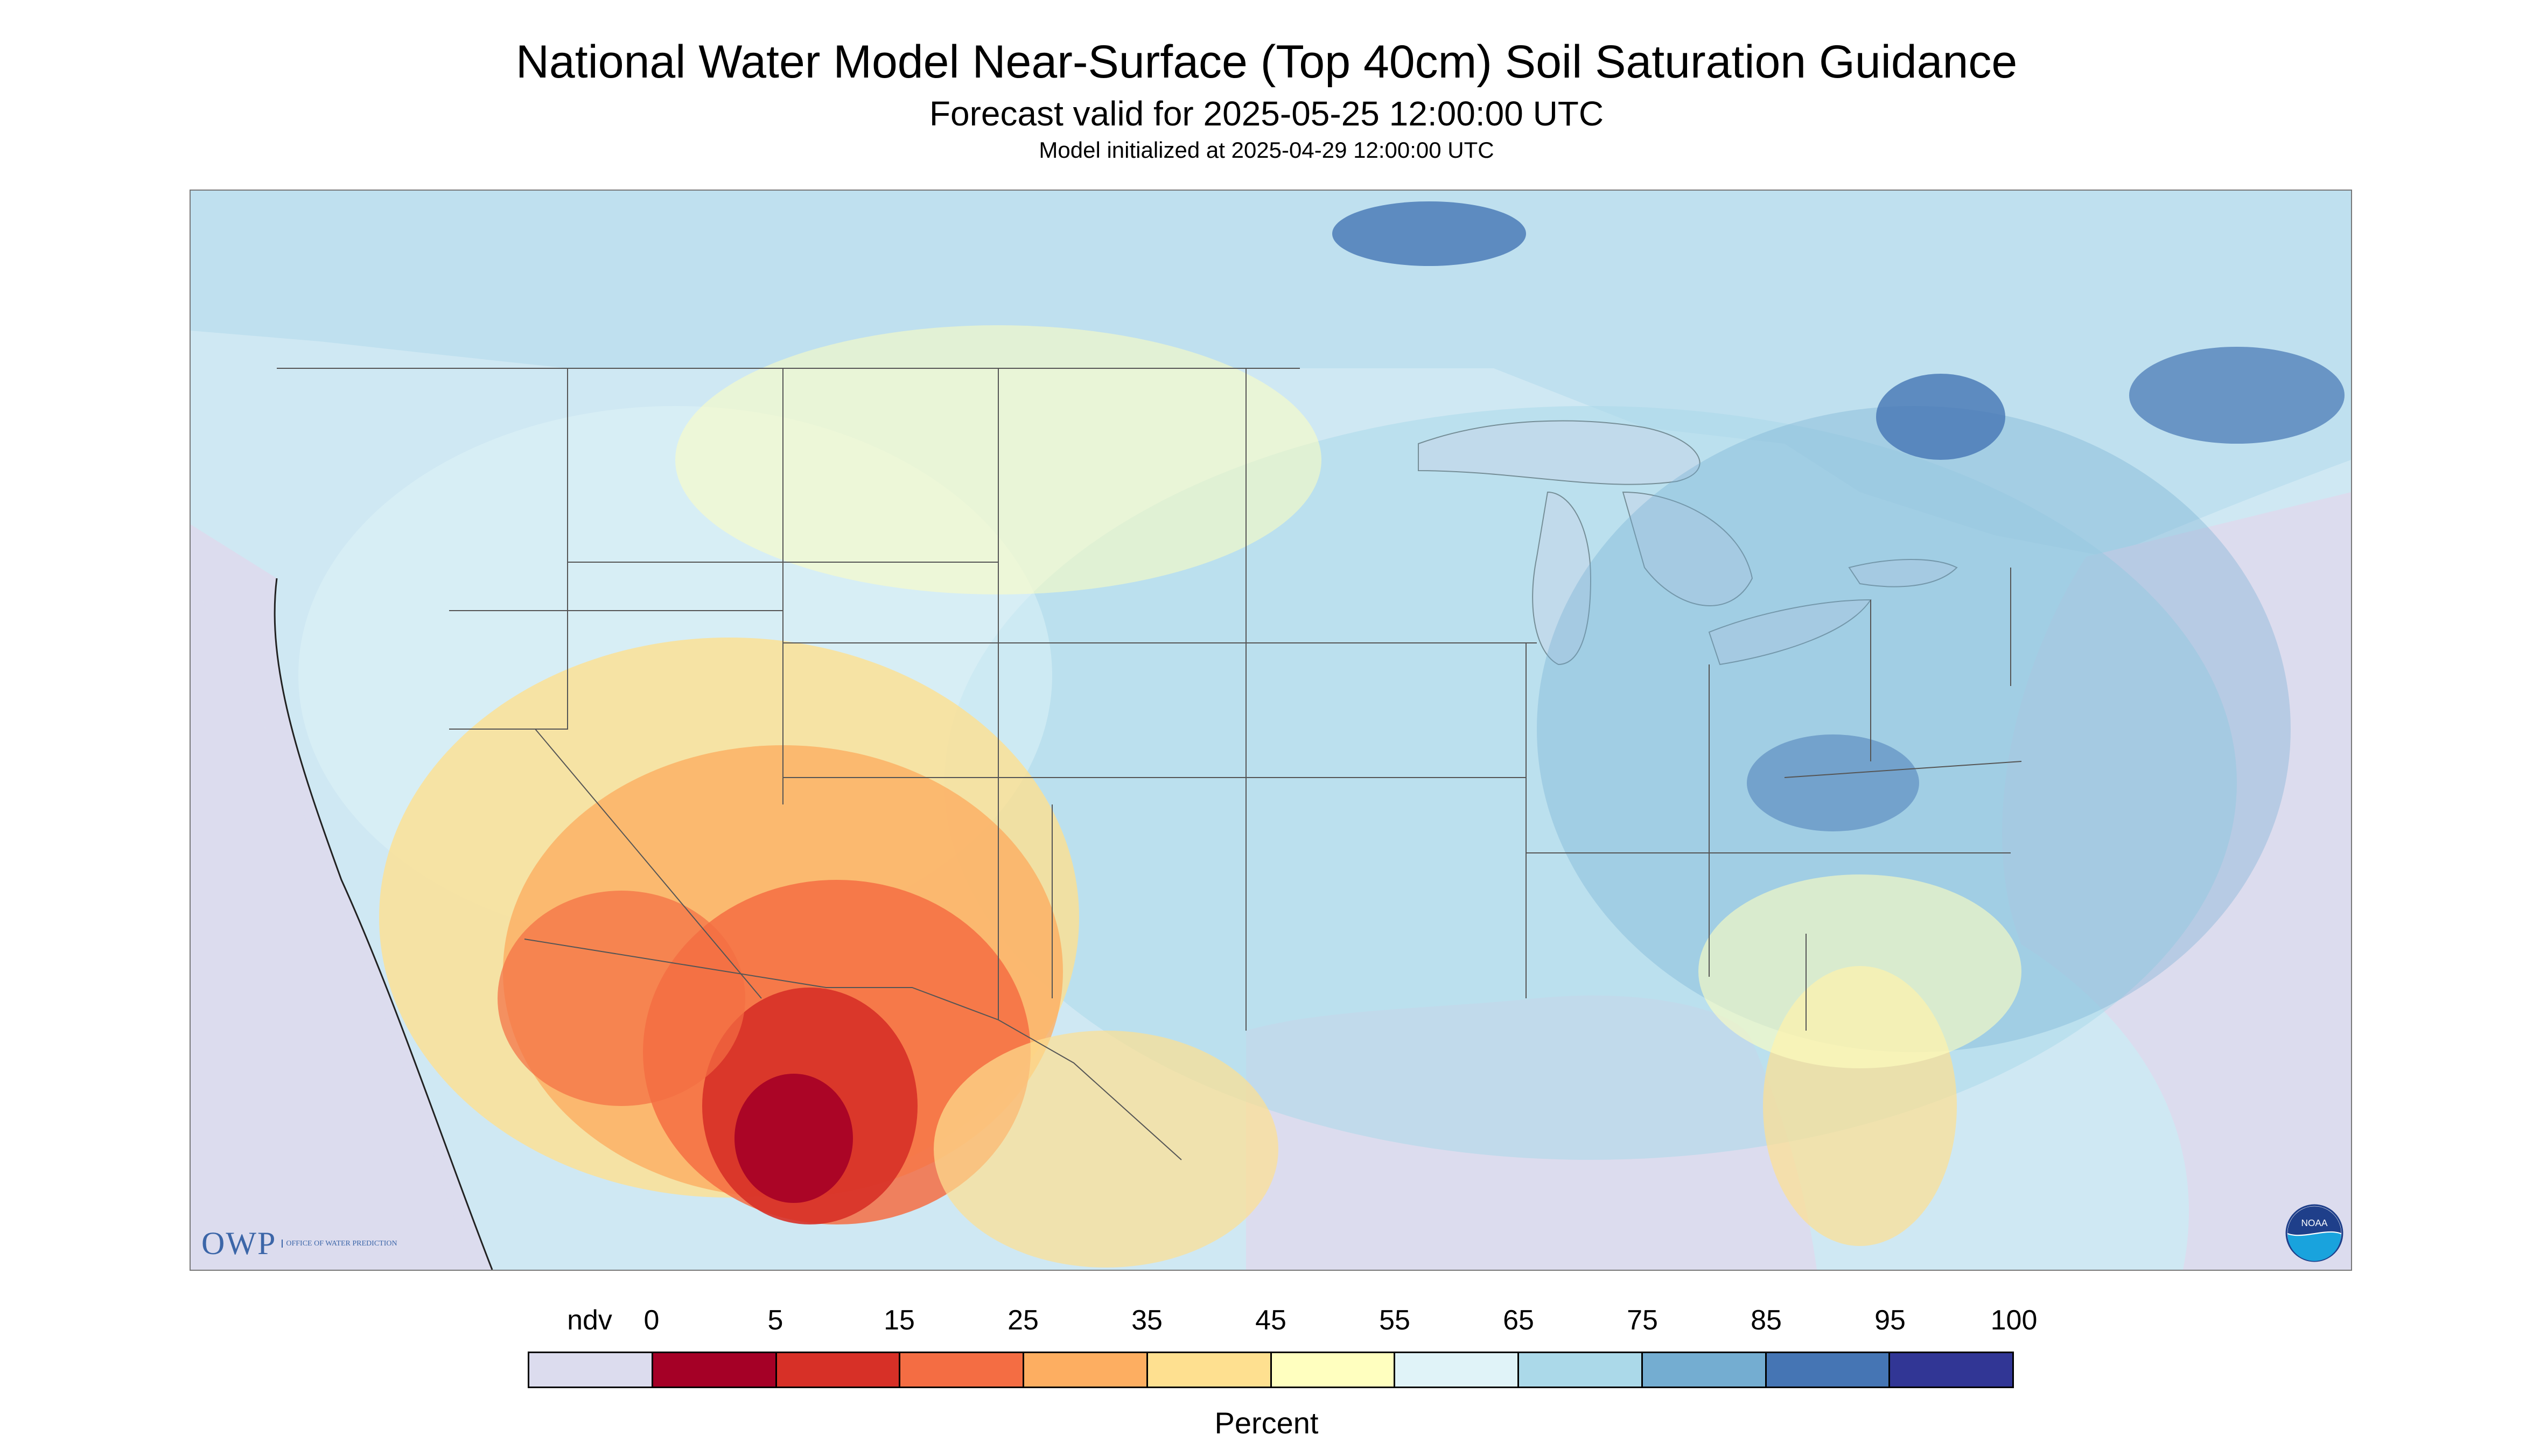  I want to click on legend-tick-label: 25, so click(1023, 1320).